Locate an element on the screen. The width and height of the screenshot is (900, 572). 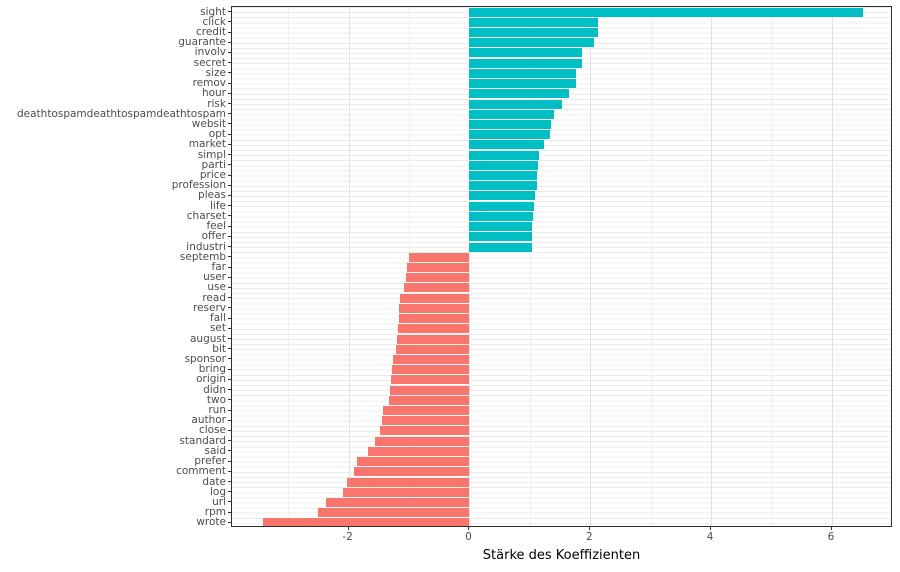
y-axis-label: deathtospamdeathtospamdeathtospam is located at coordinates (121, 113).